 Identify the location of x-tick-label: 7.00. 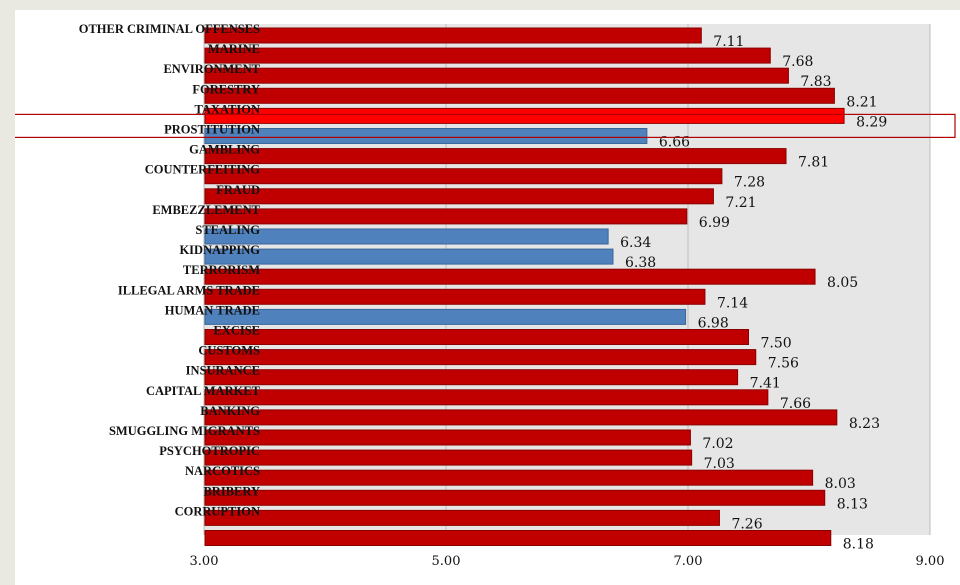
(688, 561).